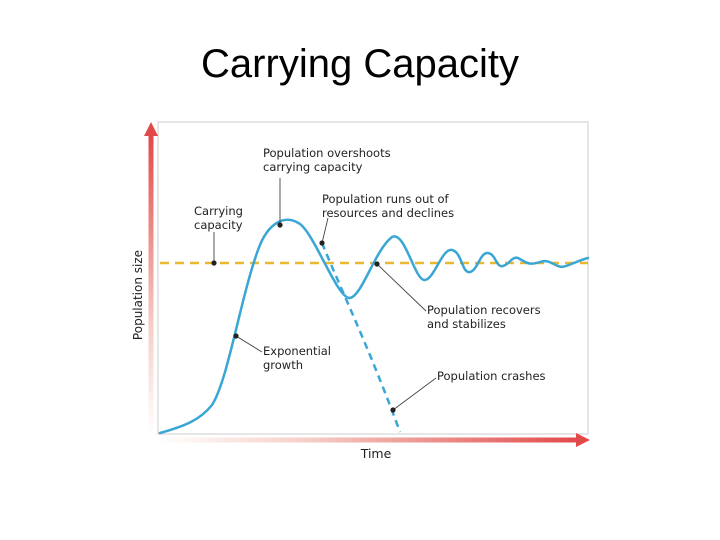 The image size is (720, 540). Describe the element at coordinates (491, 376) in the screenshot. I see `label-crashes: Population crashes` at that location.